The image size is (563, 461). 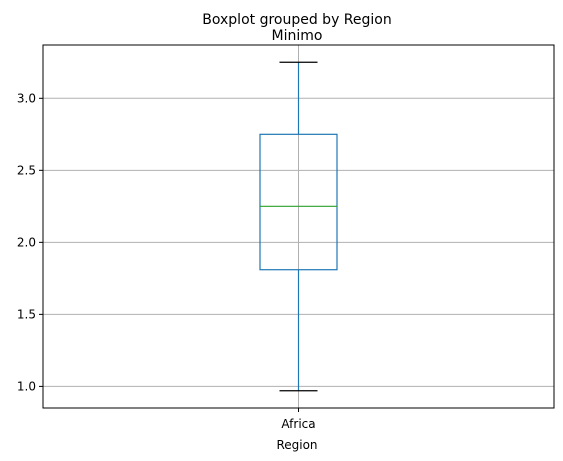 What do you see at coordinates (296, 445) in the screenshot?
I see `x-axis-label: Region` at bounding box center [296, 445].